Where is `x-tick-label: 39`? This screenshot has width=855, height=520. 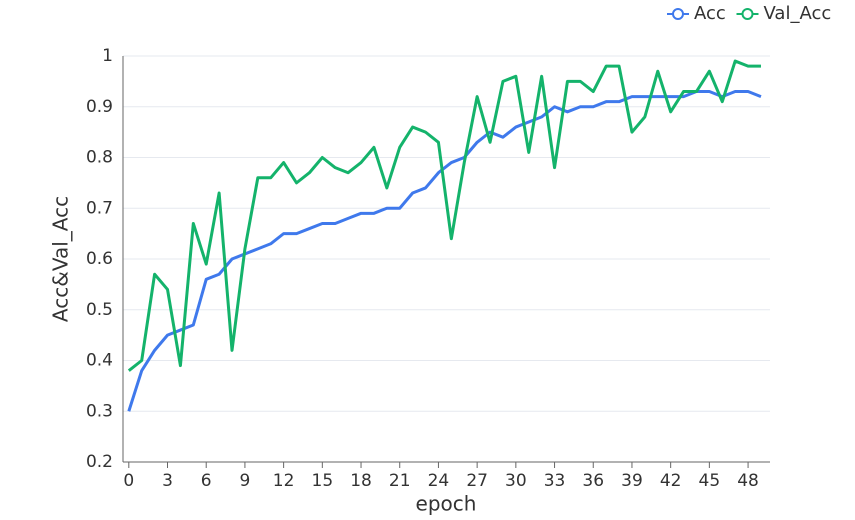 x-tick-label: 39 is located at coordinates (632, 481).